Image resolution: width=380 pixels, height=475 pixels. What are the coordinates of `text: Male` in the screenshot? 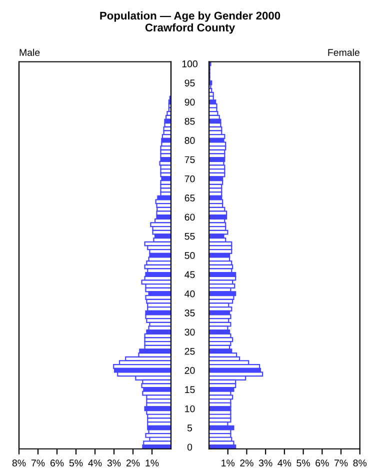 It's located at (30, 52).